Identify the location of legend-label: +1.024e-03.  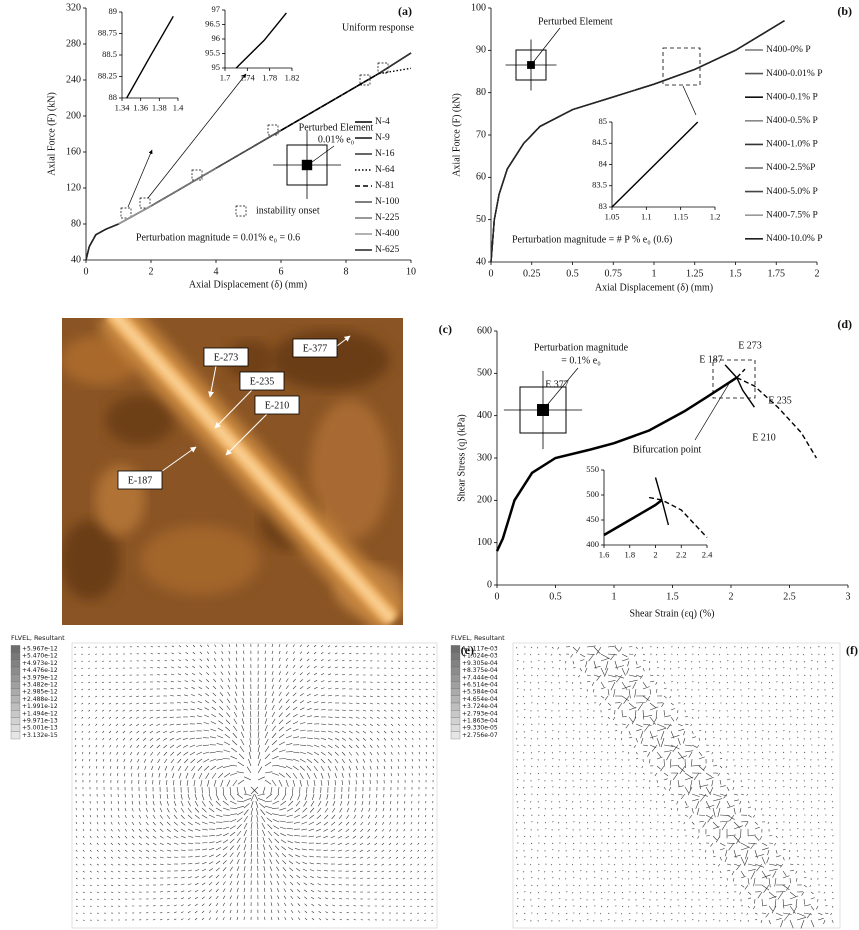
(480, 656).